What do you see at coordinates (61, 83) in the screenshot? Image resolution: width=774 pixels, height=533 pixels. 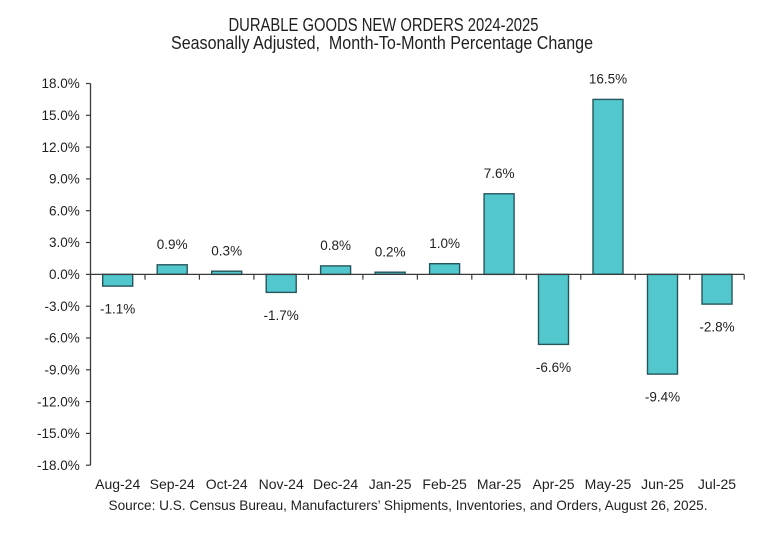 I see `svg-text: 18.0%` at bounding box center [61, 83].